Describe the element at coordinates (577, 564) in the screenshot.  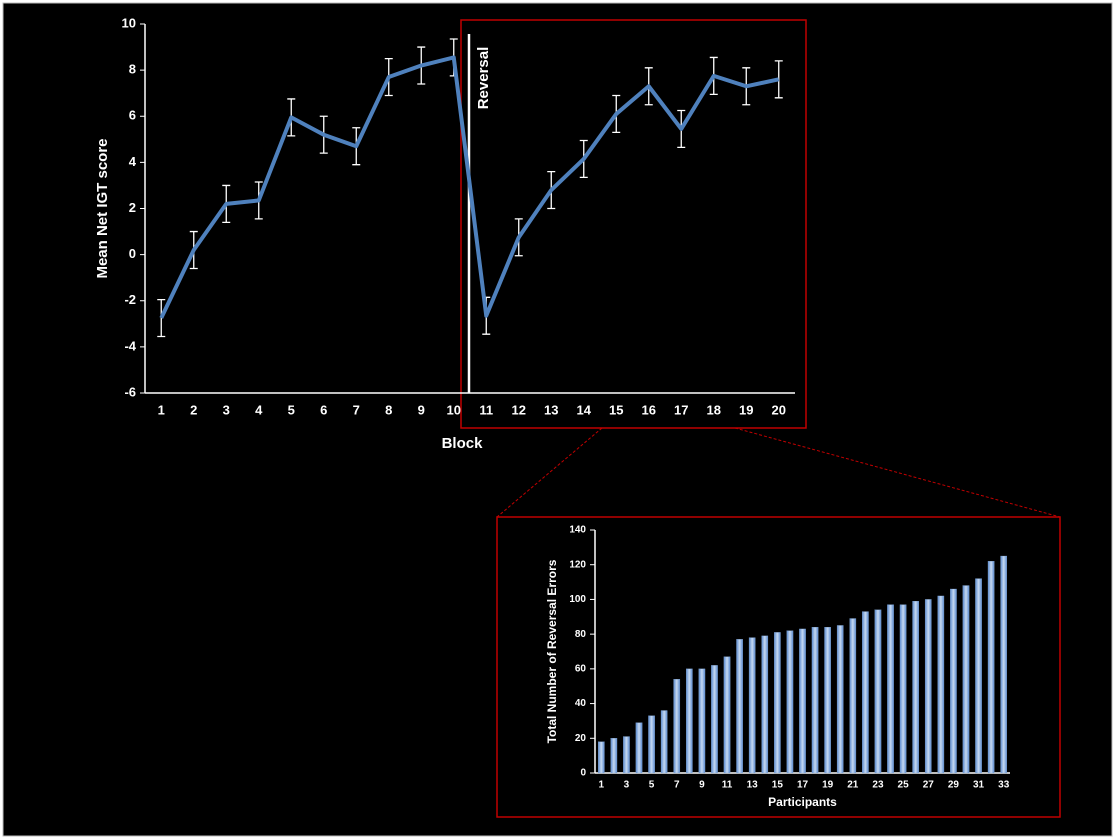
I see `y-tick-label: 120` at that location.